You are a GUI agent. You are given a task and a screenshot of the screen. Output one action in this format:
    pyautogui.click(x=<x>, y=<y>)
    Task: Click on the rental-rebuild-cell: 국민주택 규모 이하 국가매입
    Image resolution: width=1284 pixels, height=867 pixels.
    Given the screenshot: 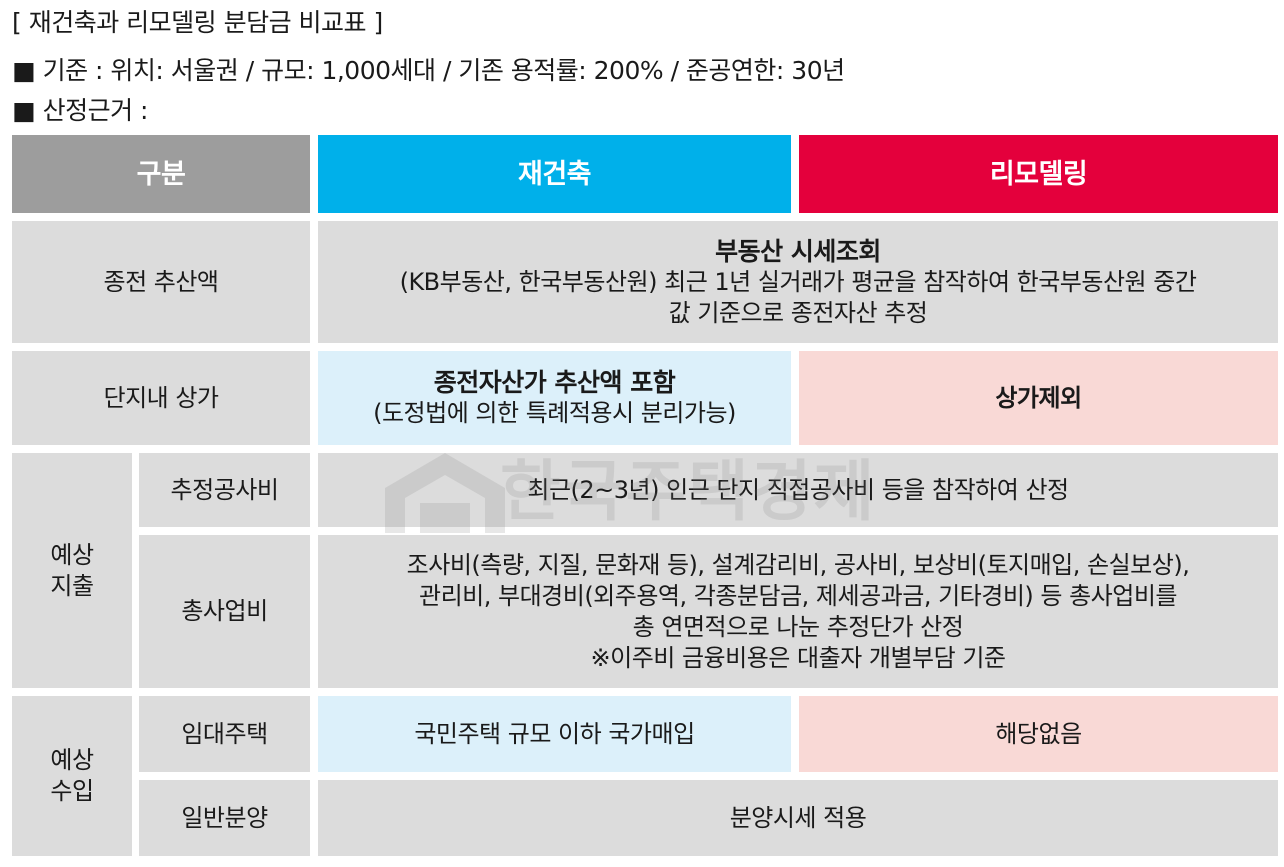 What is the action you would take?
    pyautogui.click(x=554, y=734)
    